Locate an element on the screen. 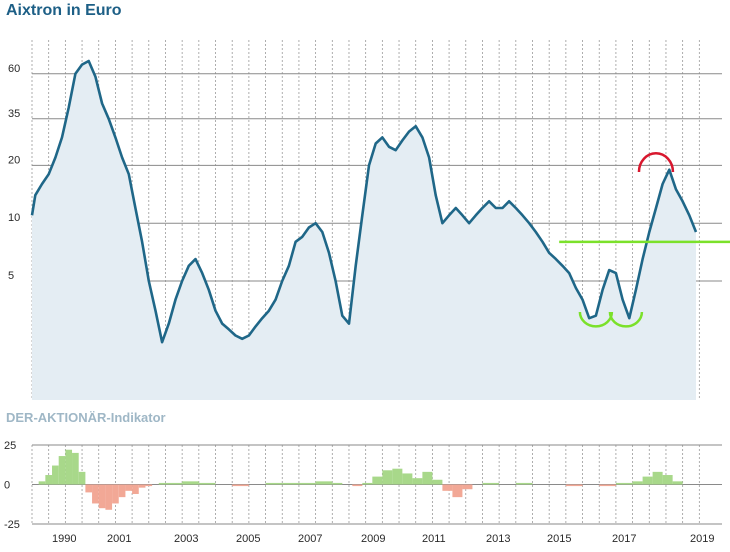 This screenshot has width=730, height=552. x-tick-label: 2015 is located at coordinates (559, 539).